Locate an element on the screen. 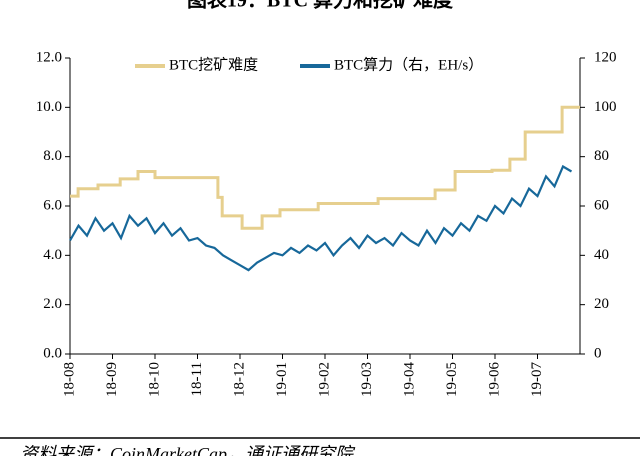  y2-tick-label: 60 is located at coordinates (601, 205).